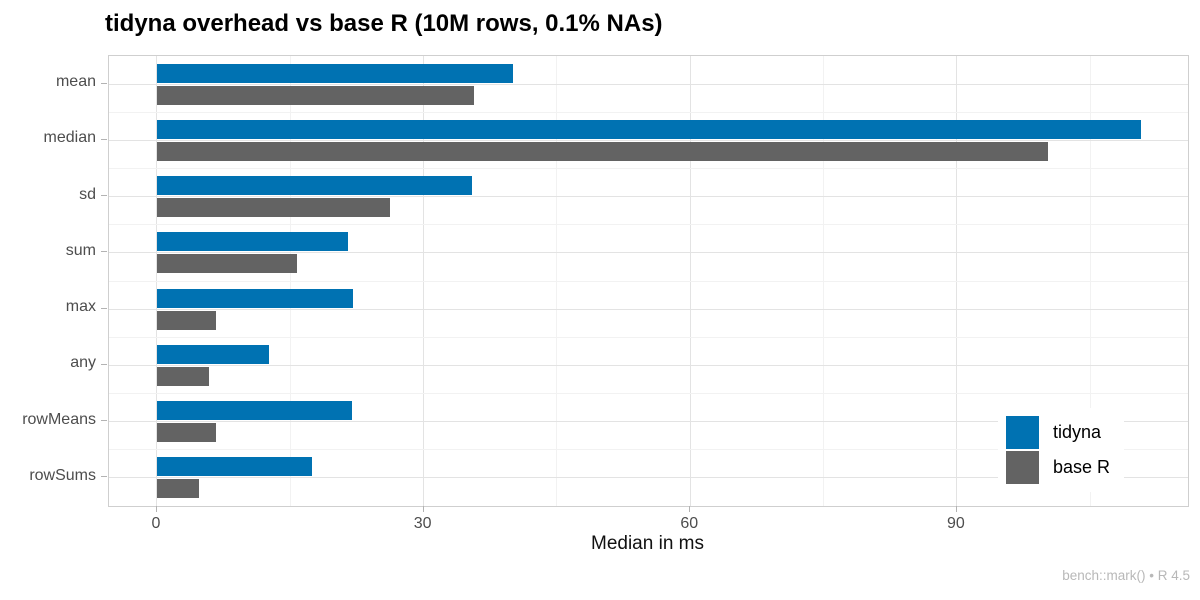 The width and height of the screenshot is (1200, 600). What do you see at coordinates (254, 411) in the screenshot?
I see `bar-tidyna-rowMeans` at bounding box center [254, 411].